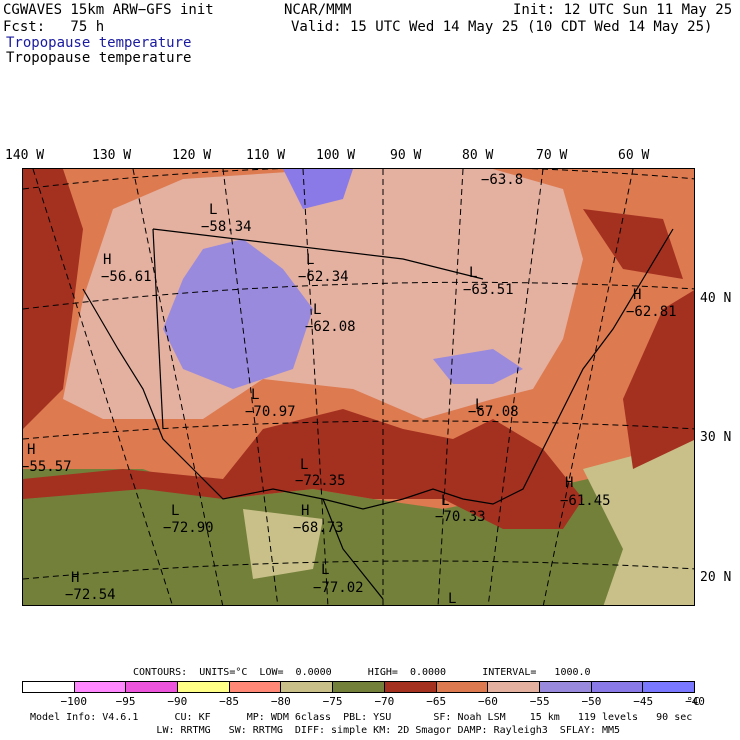 The width and height of the screenshot is (740, 740). Describe the element at coordinates (53, 299) in the screenshot. I see `red-west` at that location.